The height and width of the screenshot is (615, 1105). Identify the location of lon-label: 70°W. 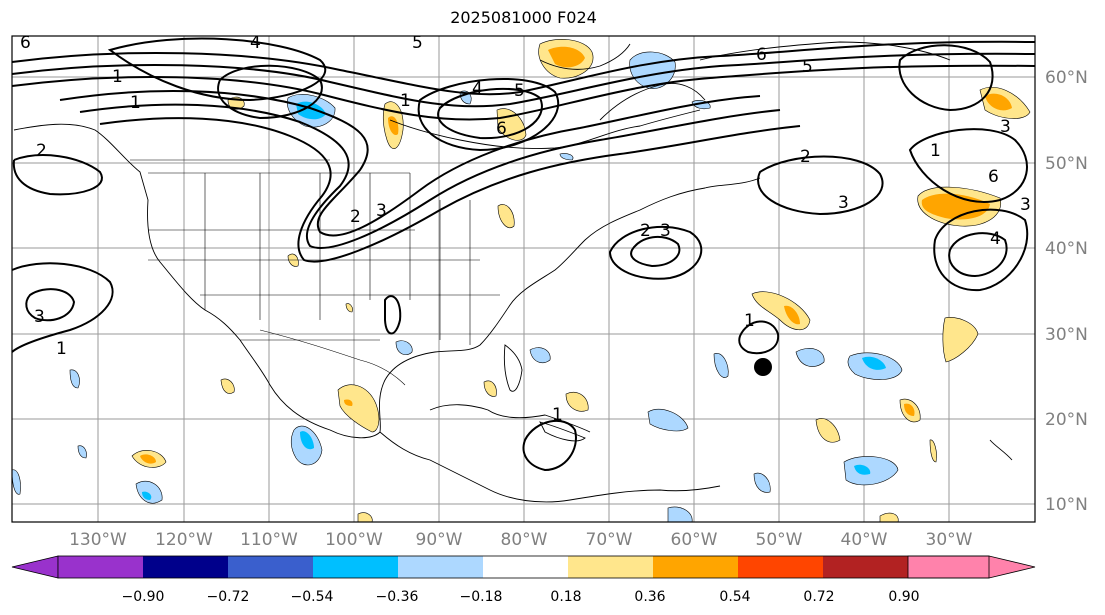
(609, 540).